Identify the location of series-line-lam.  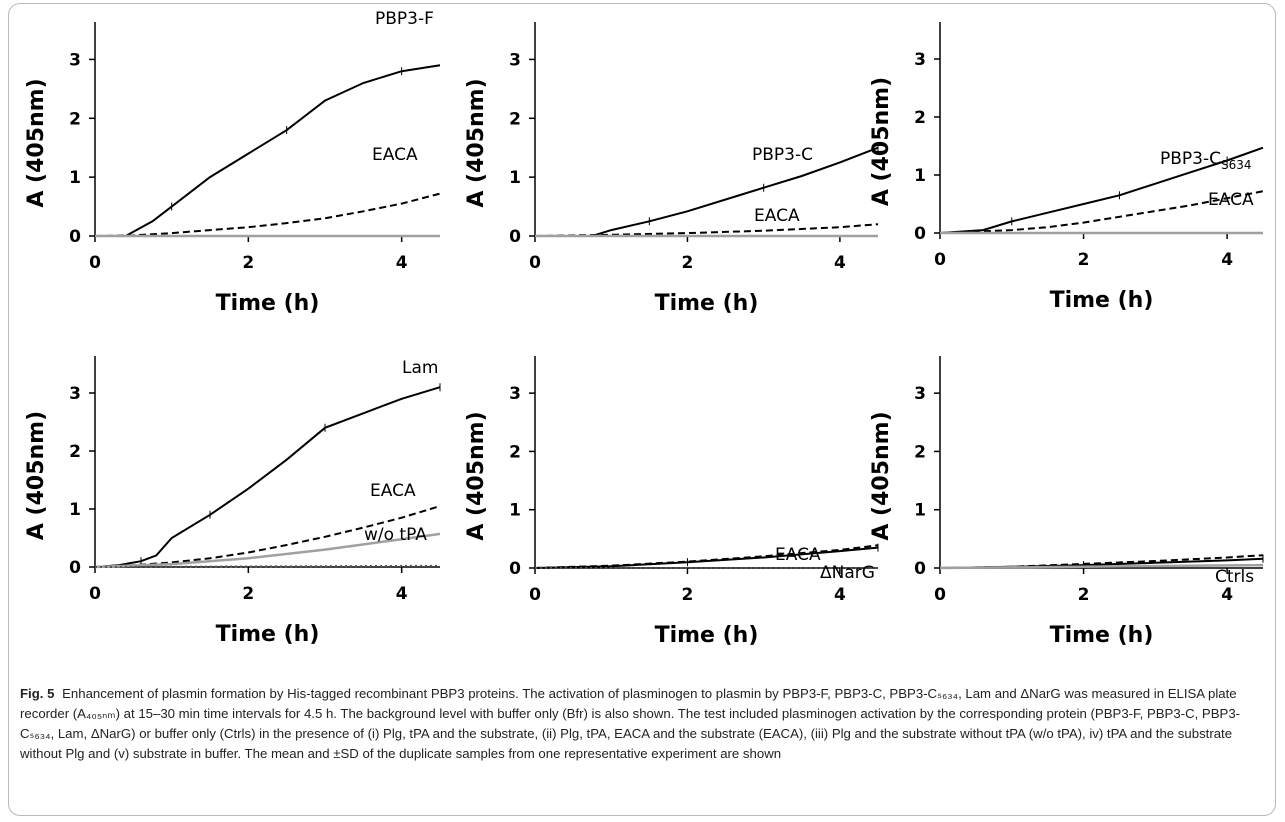
(267, 477).